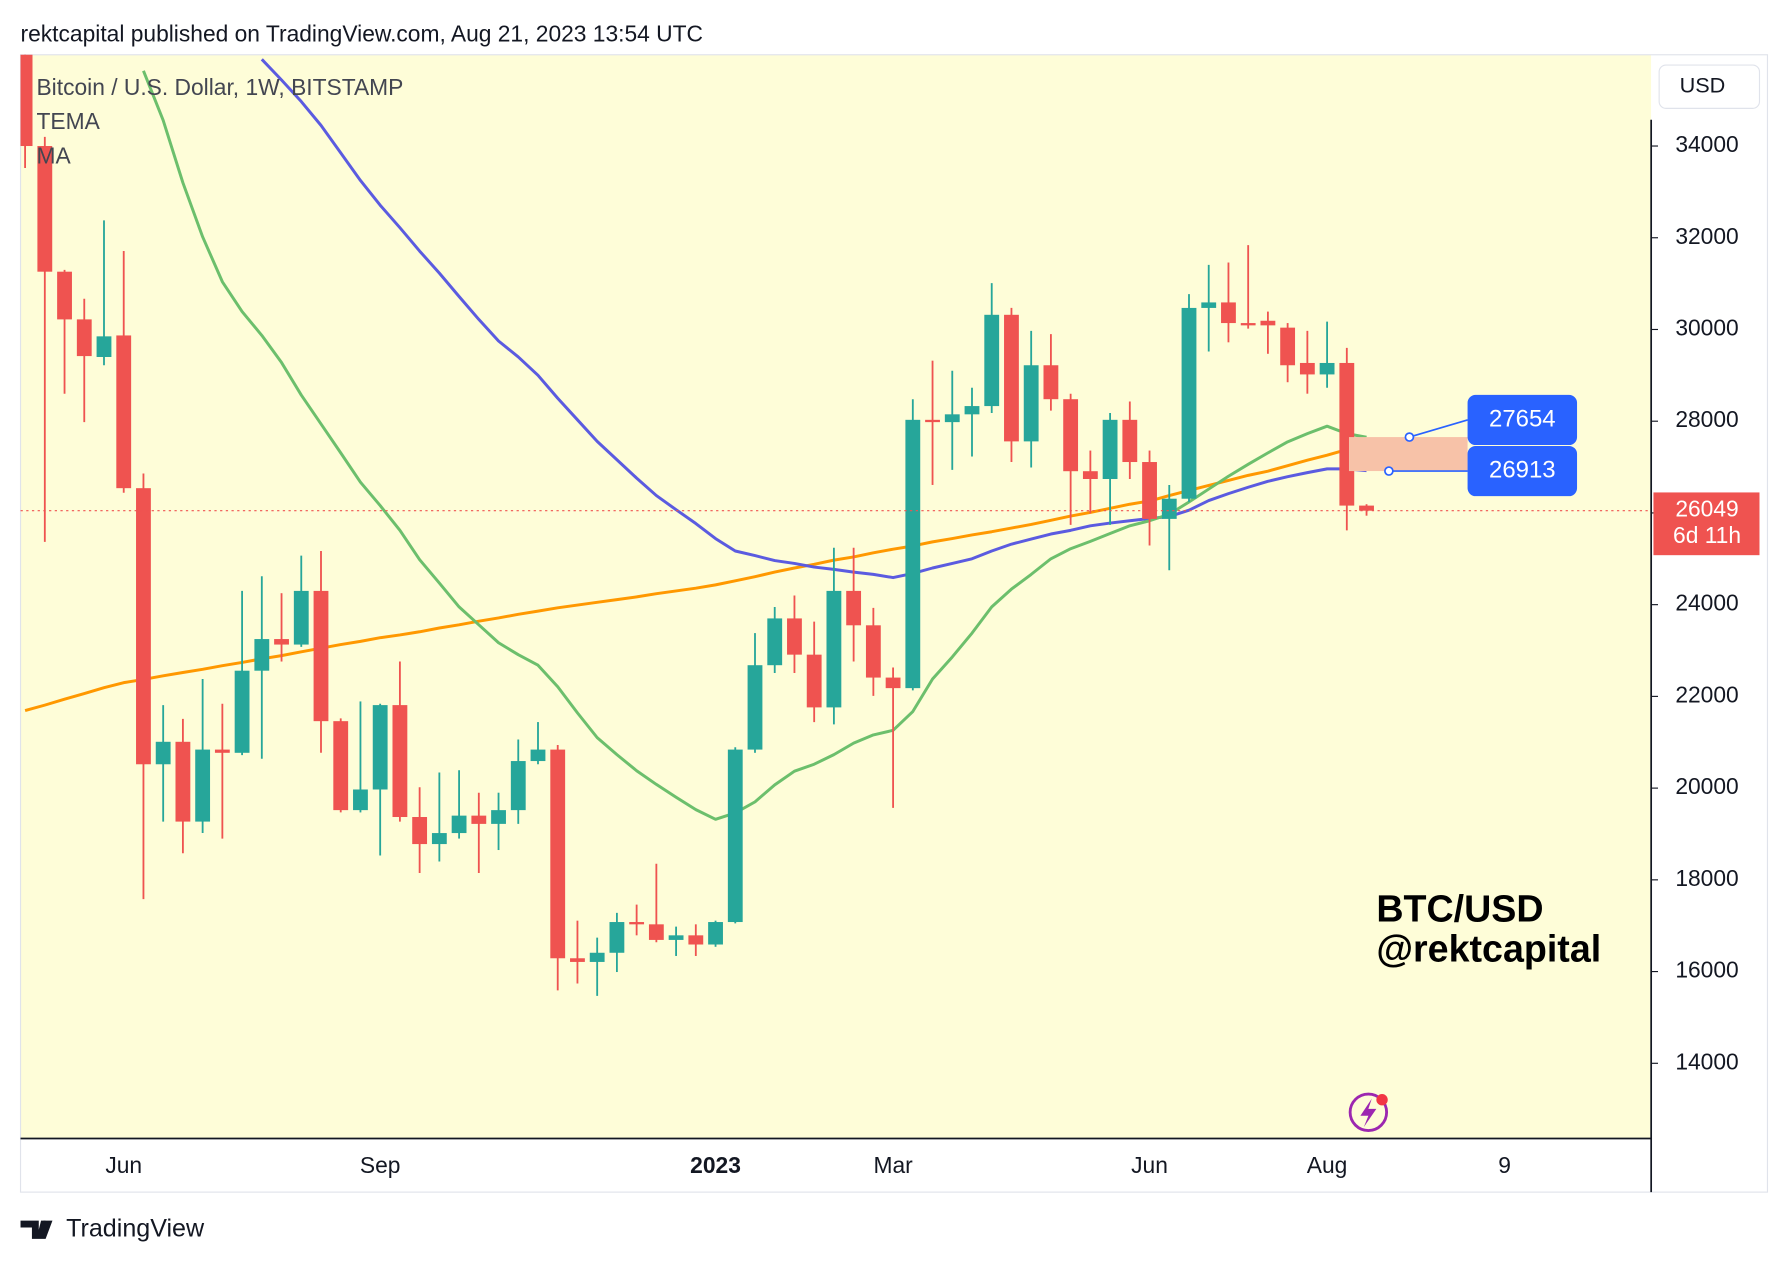  Describe the element at coordinates (1706, 509) in the screenshot. I see `last-price-label: 26049` at that location.